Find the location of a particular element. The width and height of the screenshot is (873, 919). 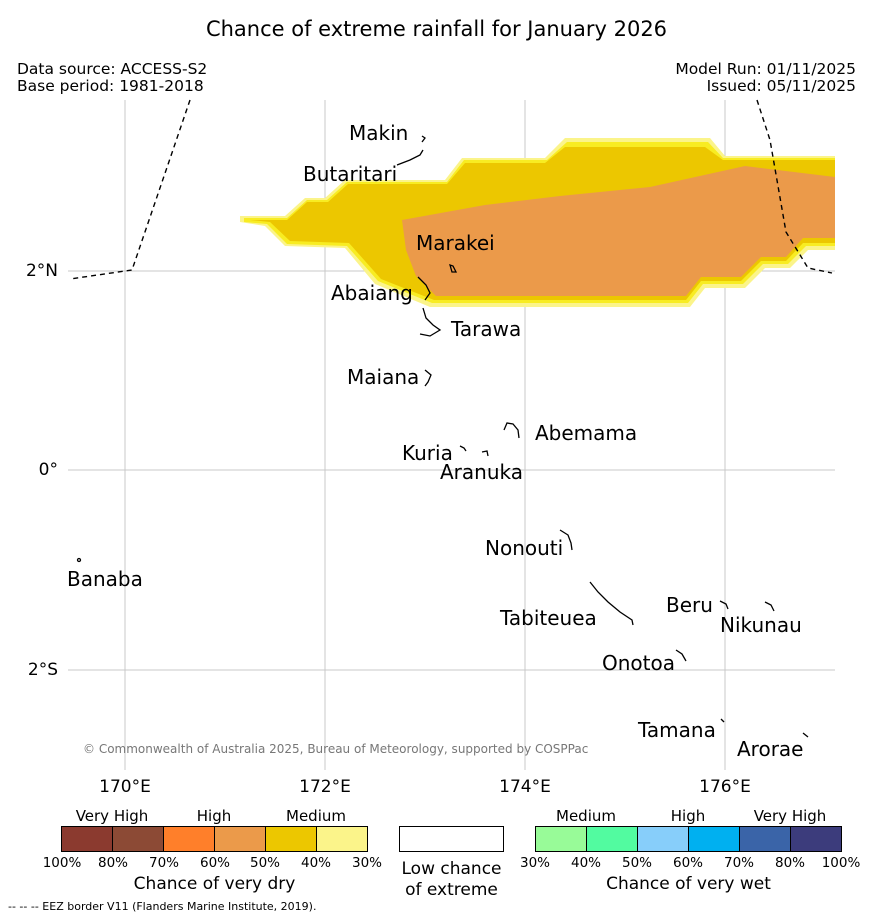

wet-tick-80: 80% is located at coordinates (789, 863).